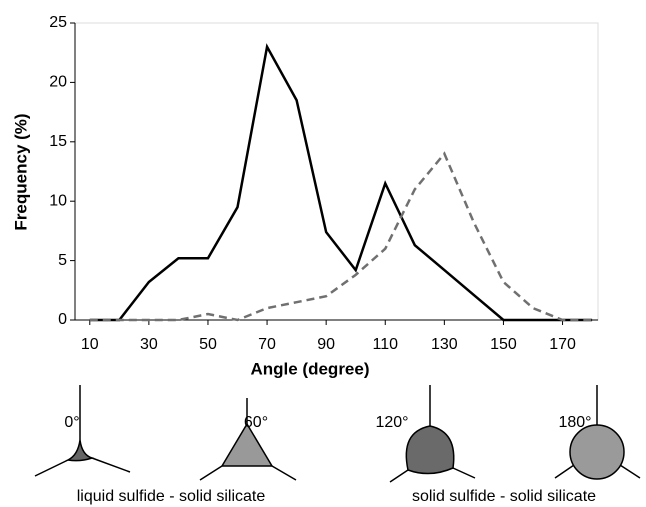 Image resolution: width=646 pixels, height=507 pixels. What do you see at coordinates (58, 141) in the screenshot?
I see `y-tick-label: 15` at bounding box center [58, 141].